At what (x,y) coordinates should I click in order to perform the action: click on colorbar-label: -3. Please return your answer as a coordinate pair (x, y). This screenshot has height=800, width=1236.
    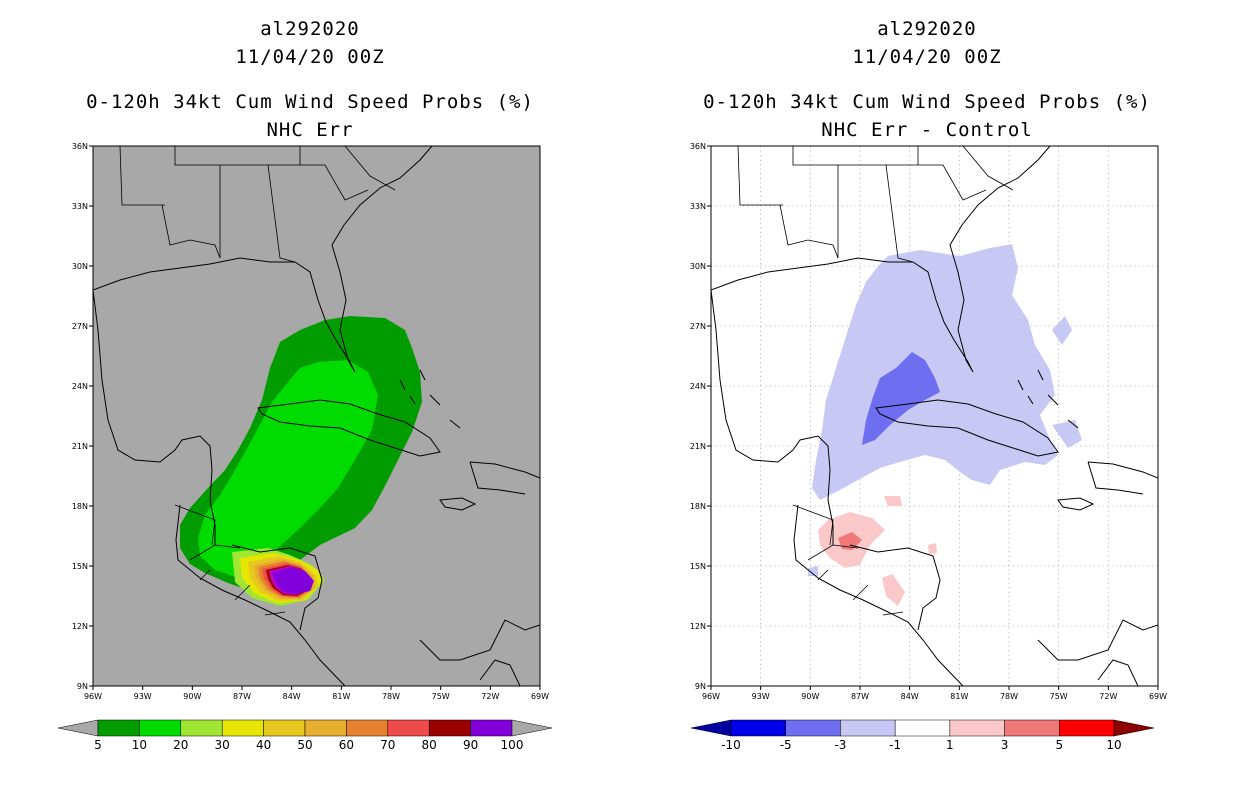
    Looking at the image, I should click on (840, 745).